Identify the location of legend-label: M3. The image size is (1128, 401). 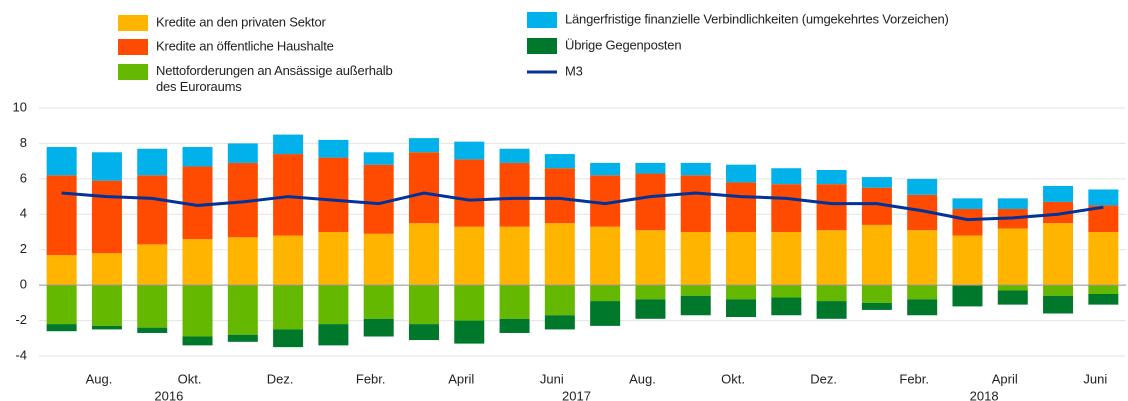
(574, 70).